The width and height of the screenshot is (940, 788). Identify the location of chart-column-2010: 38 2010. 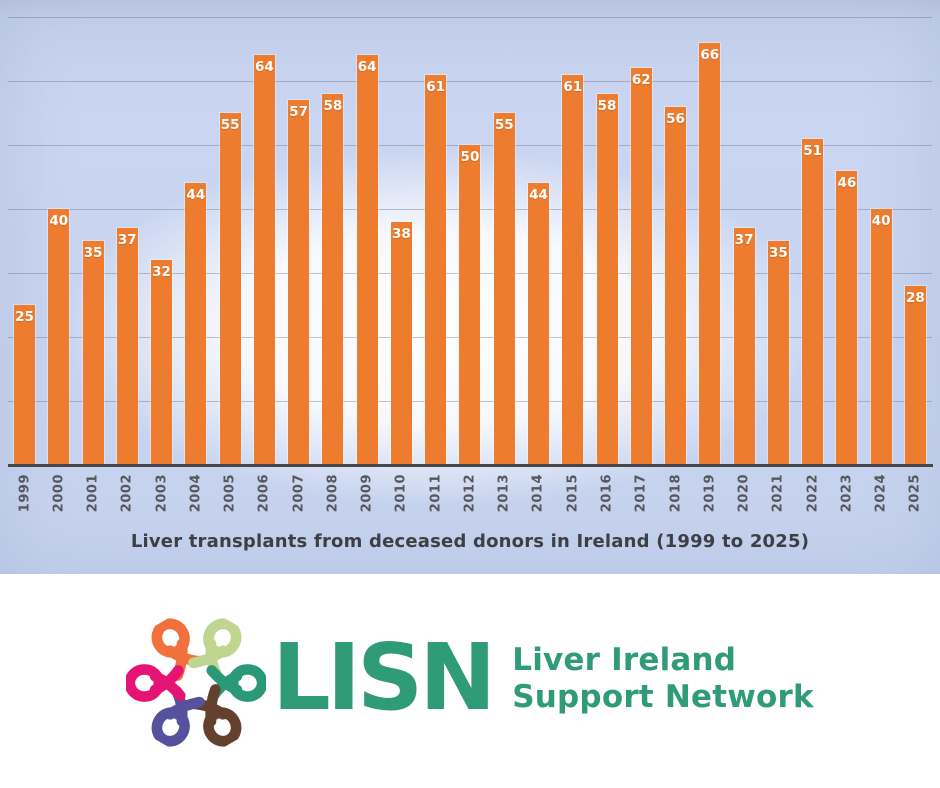
(401, 287).